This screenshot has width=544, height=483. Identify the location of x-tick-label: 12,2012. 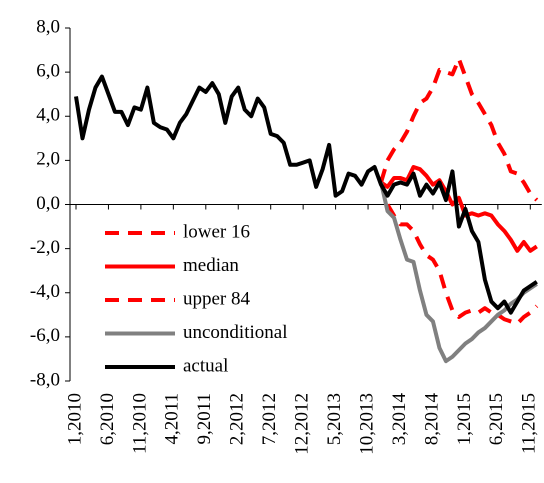
(302, 424).